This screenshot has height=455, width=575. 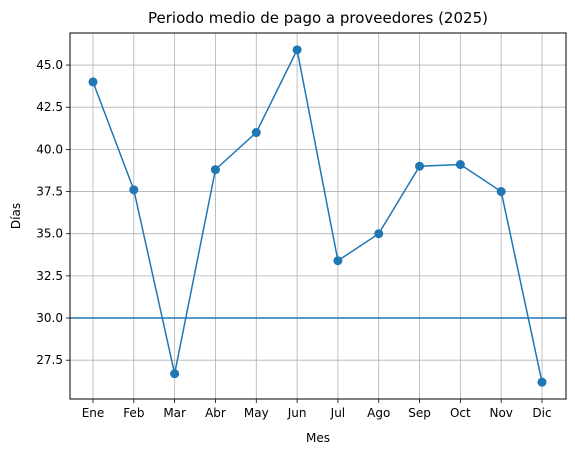 What do you see at coordinates (16, 216) in the screenshot?
I see `y-axis-label: Días` at bounding box center [16, 216].